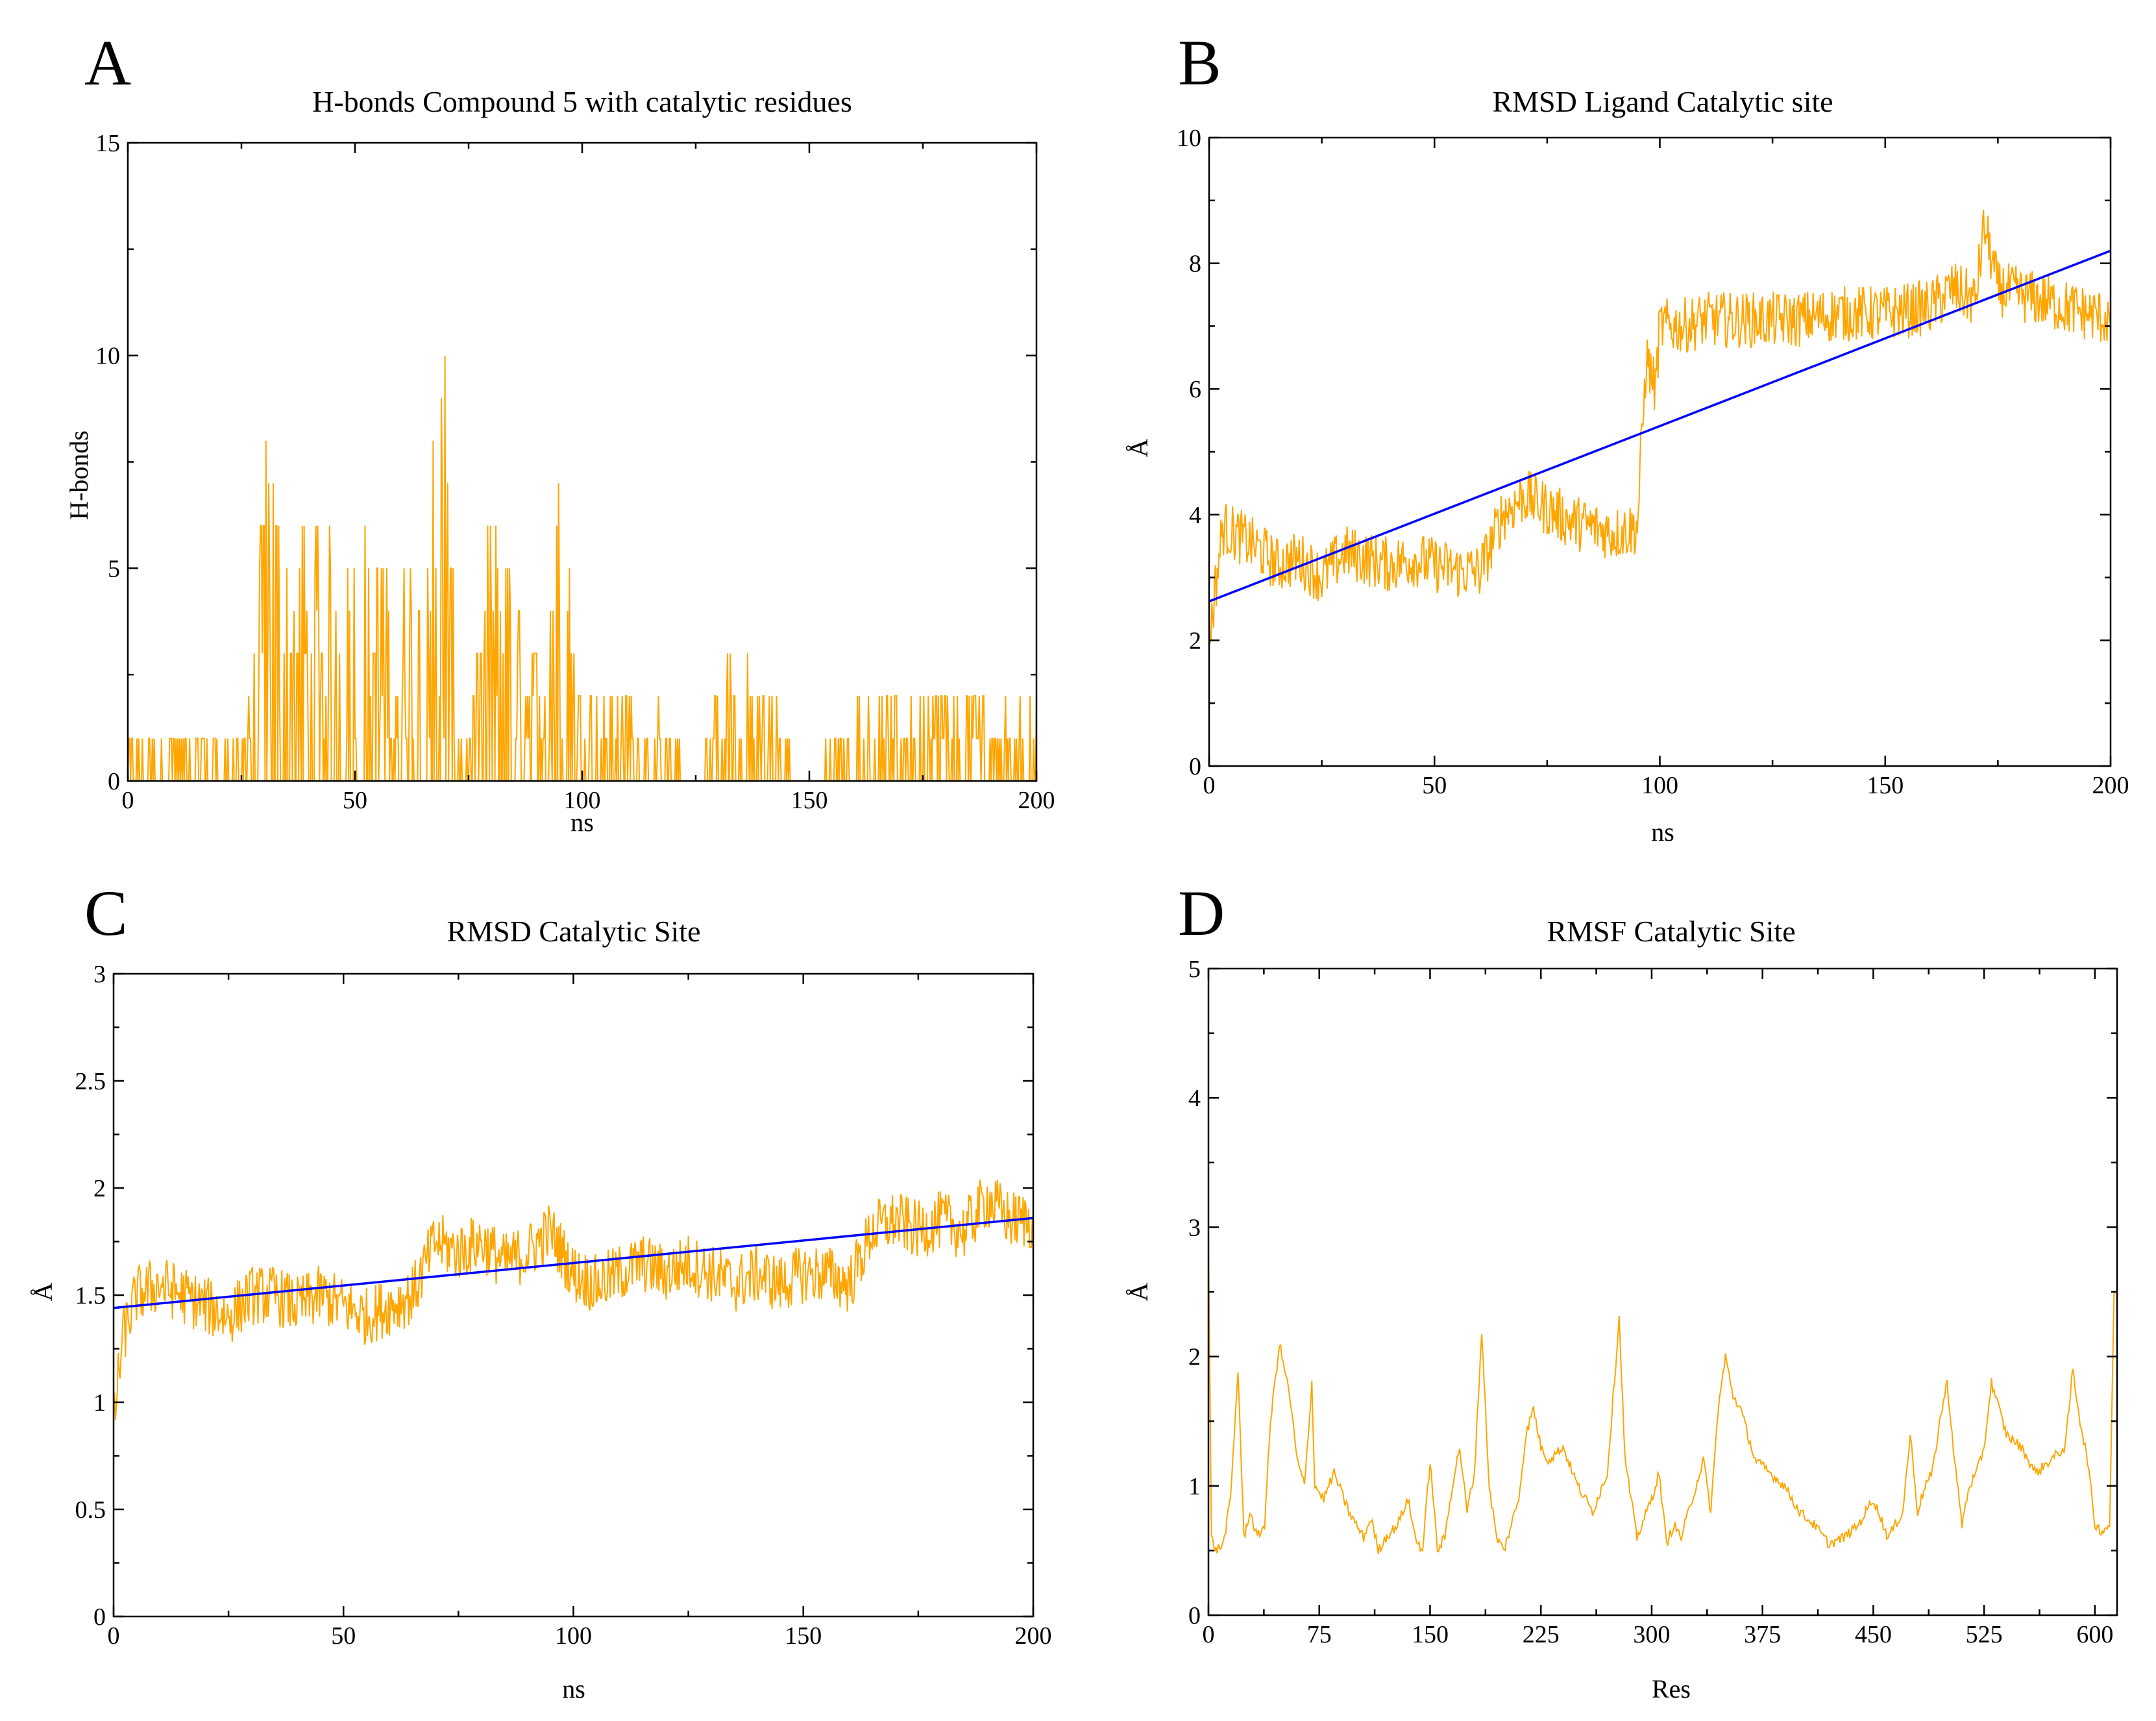 The image size is (2156, 1721). Describe the element at coordinates (1194, 1358) in the screenshot. I see `y-tick-label-d: 2` at that location.